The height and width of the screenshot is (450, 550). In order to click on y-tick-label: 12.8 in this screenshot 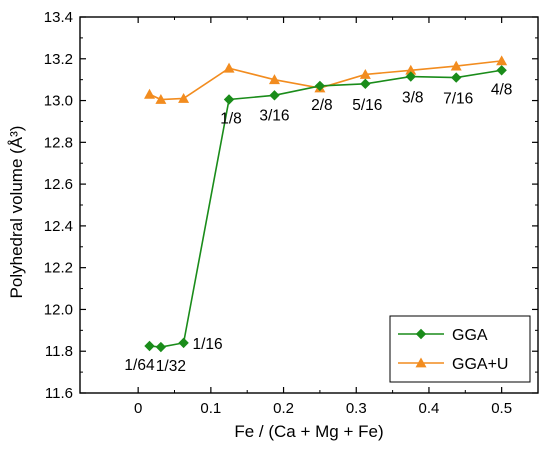, I will do `click(58, 142)`.